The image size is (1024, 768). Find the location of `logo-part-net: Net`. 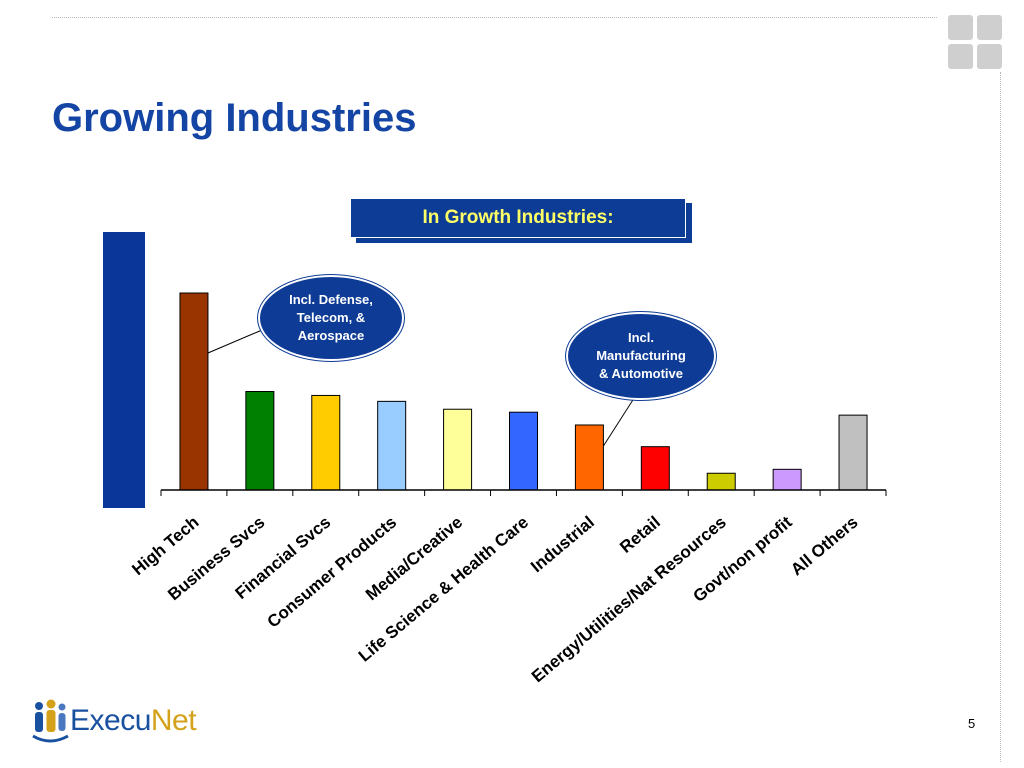

logo-part-net: Net is located at coordinates (173, 720).